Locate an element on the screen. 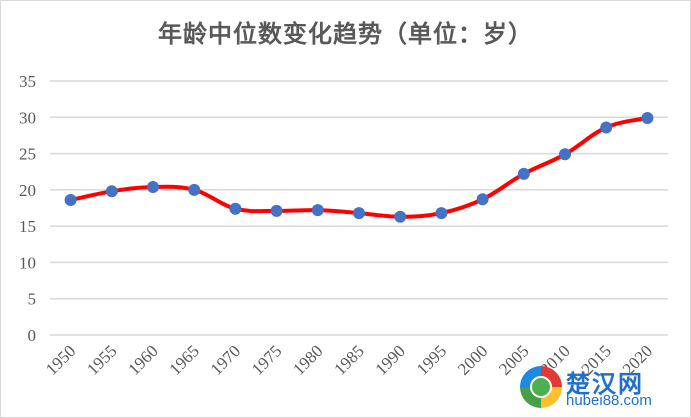  y-tick-label: 10 is located at coordinates (27, 262).